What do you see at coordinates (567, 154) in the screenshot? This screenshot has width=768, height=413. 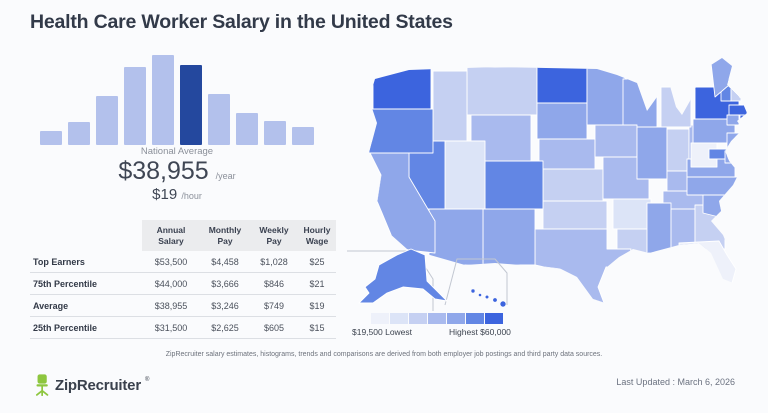 I see `state-NE` at bounding box center [567, 154].